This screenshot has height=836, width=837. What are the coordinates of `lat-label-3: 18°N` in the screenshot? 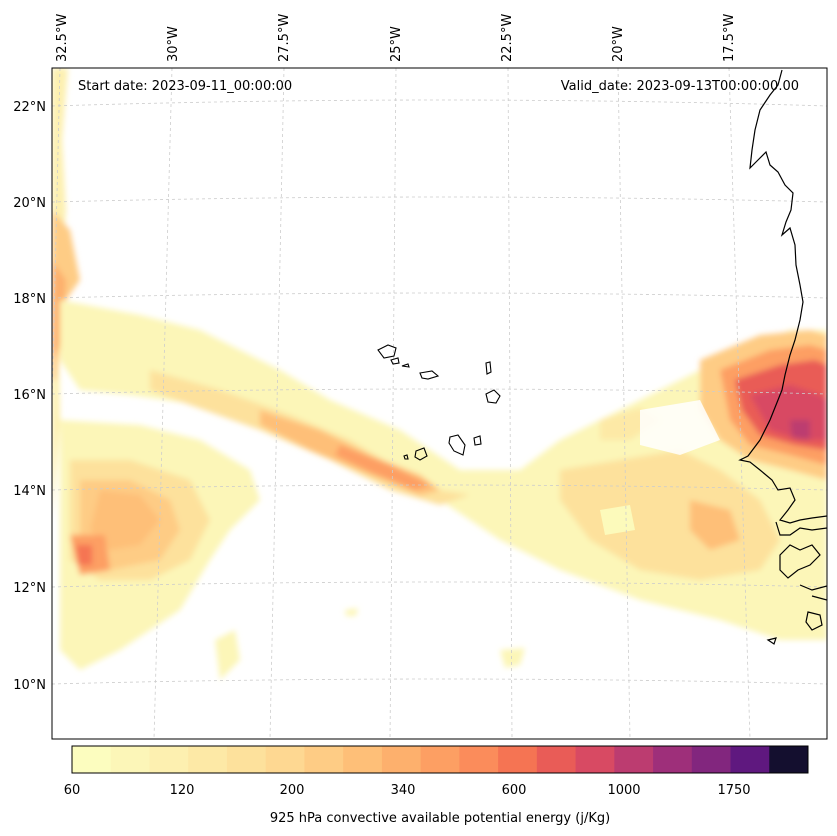 It's located at (29, 299).